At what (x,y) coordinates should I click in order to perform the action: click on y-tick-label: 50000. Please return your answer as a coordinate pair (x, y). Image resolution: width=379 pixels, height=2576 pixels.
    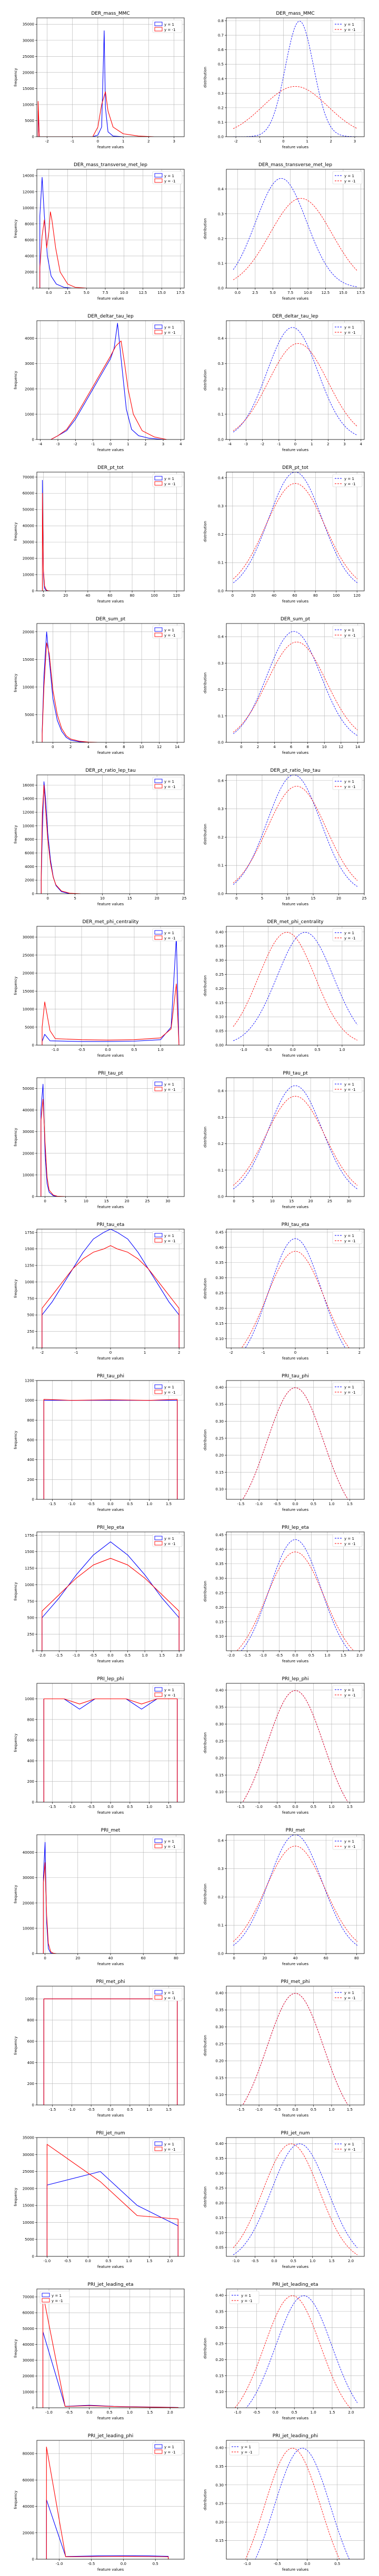
    Looking at the image, I should click on (28, 510).